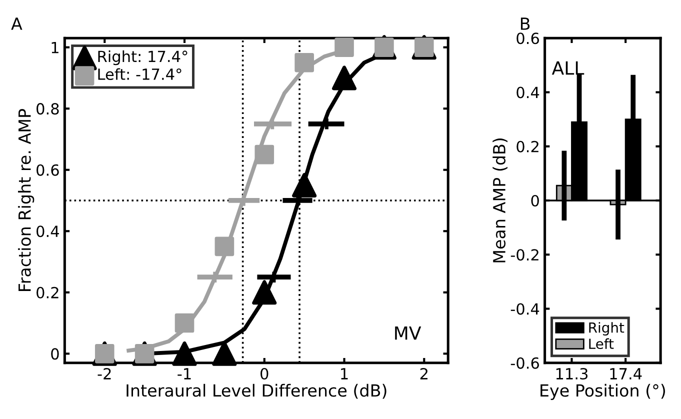 This screenshot has height=419, width=681. Describe the element at coordinates (140, 74) in the screenshot. I see `legend-label: Left: -17.4°` at that location.